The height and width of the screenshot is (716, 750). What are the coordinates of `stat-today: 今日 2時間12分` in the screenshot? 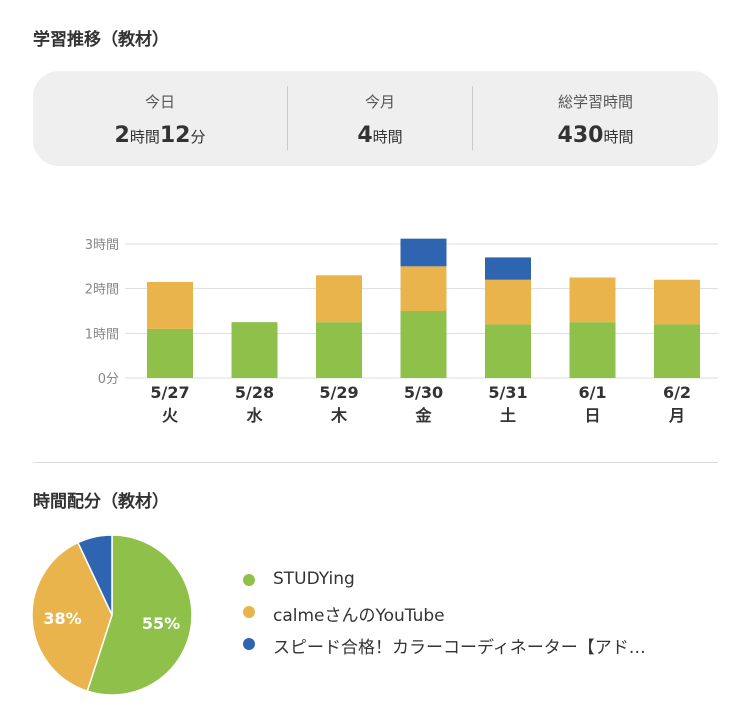 It's located at (160, 118).